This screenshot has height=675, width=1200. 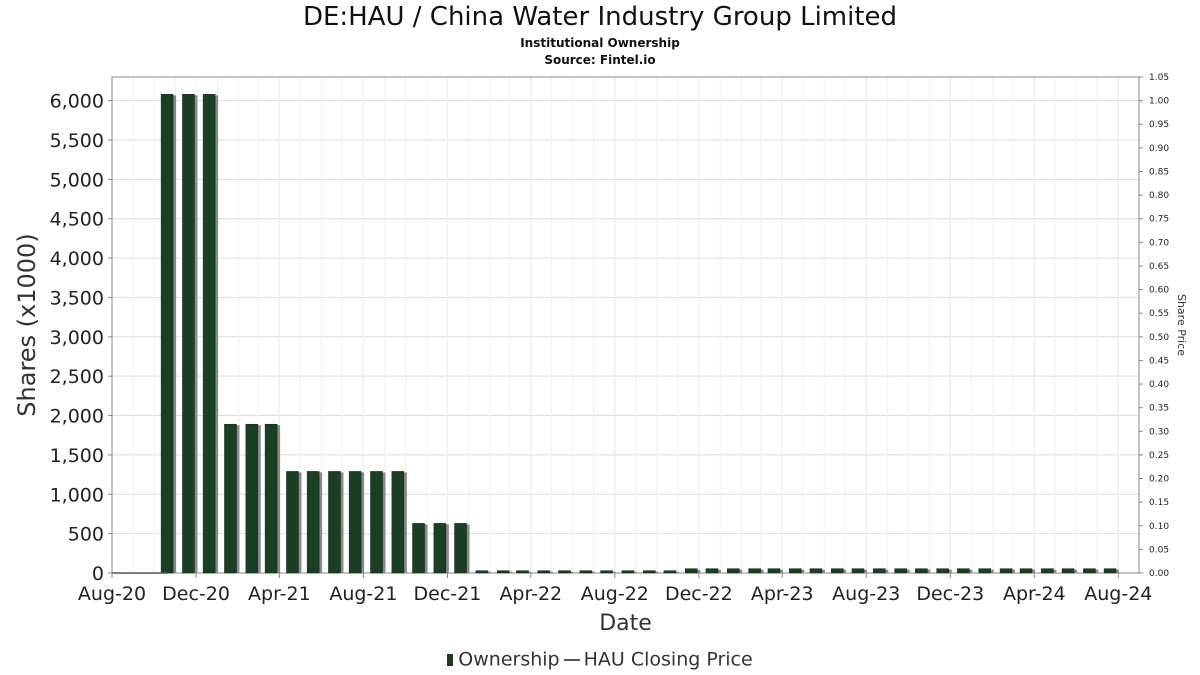 What do you see at coordinates (77, 180) in the screenshot?
I see `y-tick-label: 5,000` at bounding box center [77, 180].